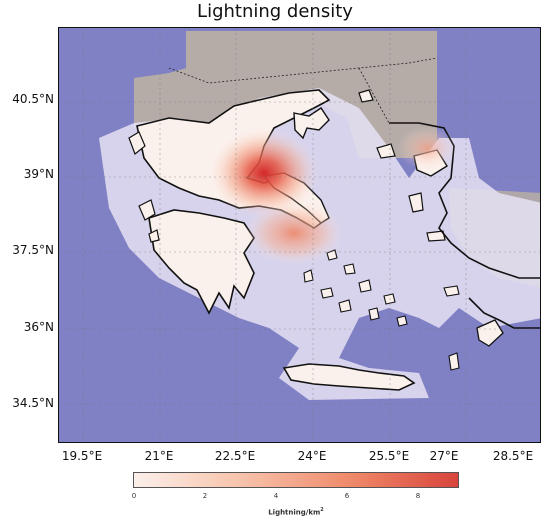 The height and width of the screenshot is (525, 550). Describe the element at coordinates (366, 96) in the screenshot. I see `thasos-island` at that location.